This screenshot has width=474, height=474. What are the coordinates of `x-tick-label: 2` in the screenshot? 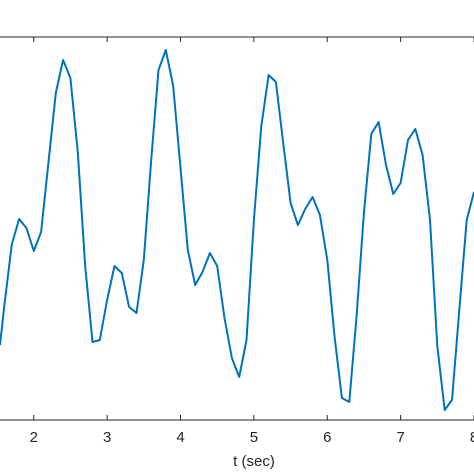 It's located at (34, 437).